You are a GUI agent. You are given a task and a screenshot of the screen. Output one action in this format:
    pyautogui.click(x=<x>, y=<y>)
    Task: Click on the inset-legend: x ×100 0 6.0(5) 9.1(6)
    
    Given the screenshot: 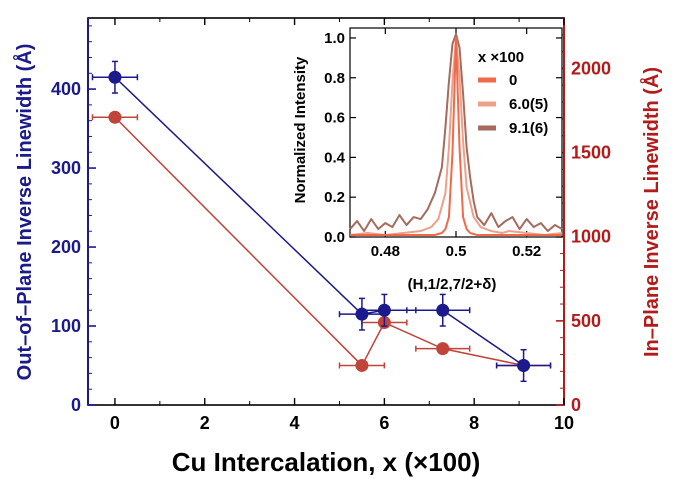 What is the action you would take?
    pyautogui.click(x=513, y=93)
    